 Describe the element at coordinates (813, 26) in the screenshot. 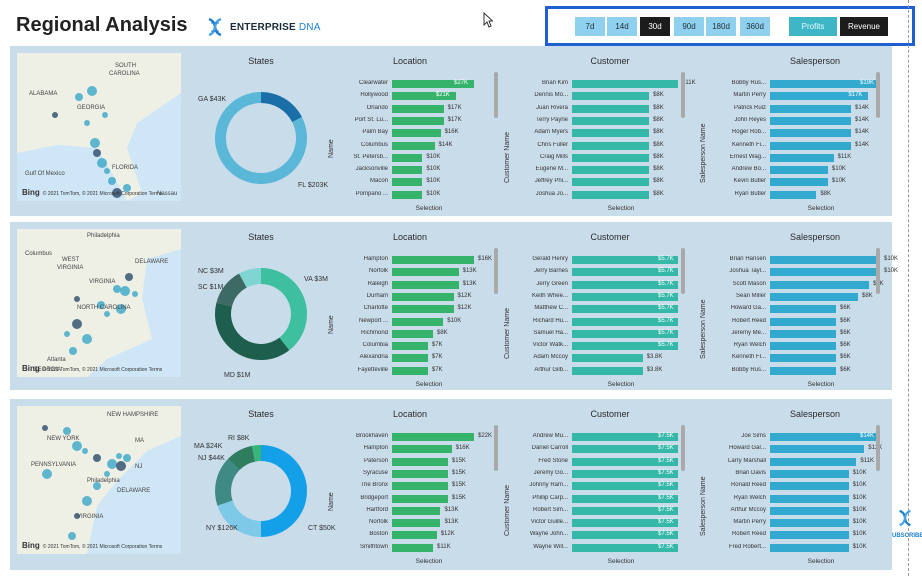

I see `metric-profits-button: Profits` at that location.